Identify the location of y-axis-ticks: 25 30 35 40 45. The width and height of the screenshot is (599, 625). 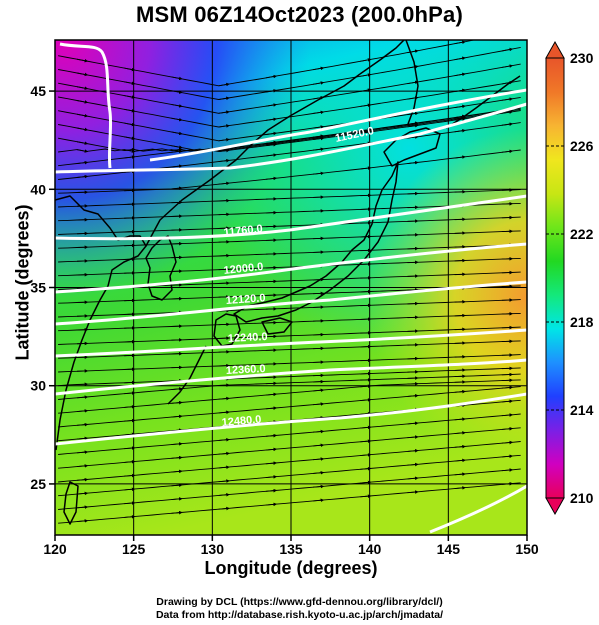
(42, 287).